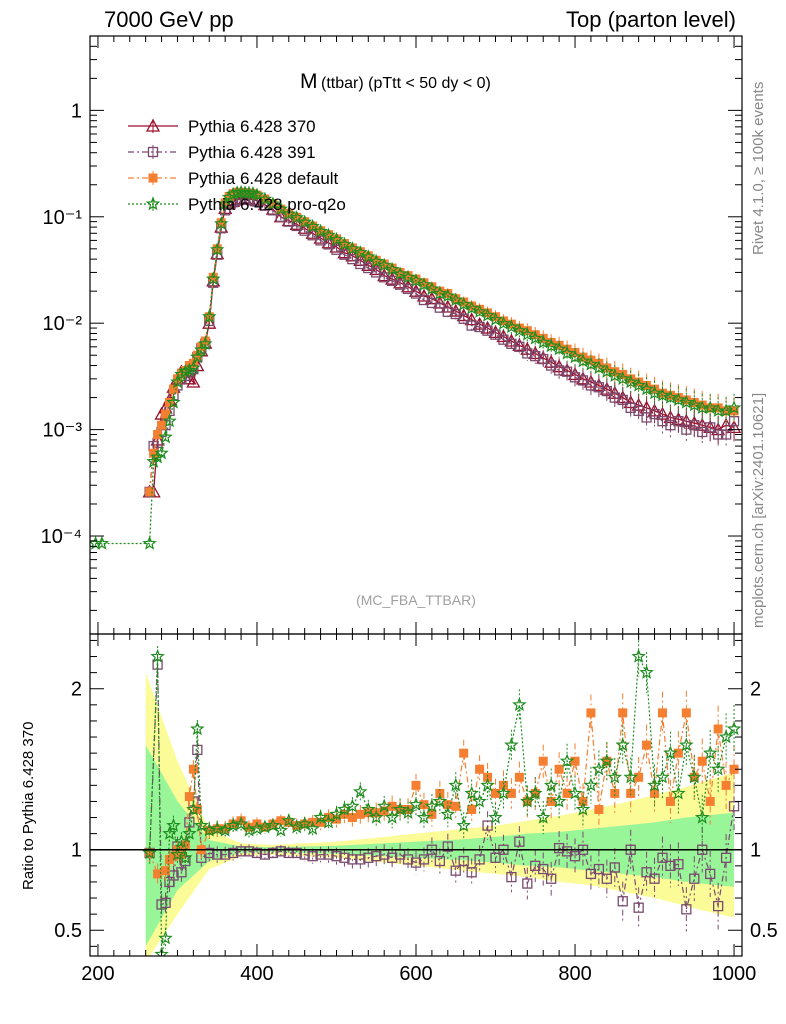 The height and width of the screenshot is (1024, 786). What do you see at coordinates (755, 690) in the screenshot?
I see `y-tick-label-ratio-right: 2` at bounding box center [755, 690].